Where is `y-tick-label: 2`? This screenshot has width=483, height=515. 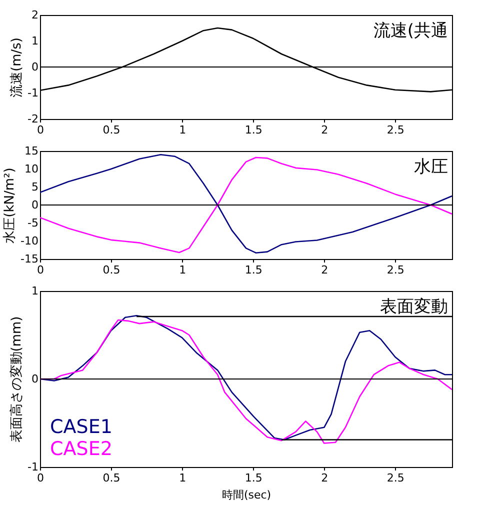 y-tick-label: 2 is located at coordinates (35, 15).